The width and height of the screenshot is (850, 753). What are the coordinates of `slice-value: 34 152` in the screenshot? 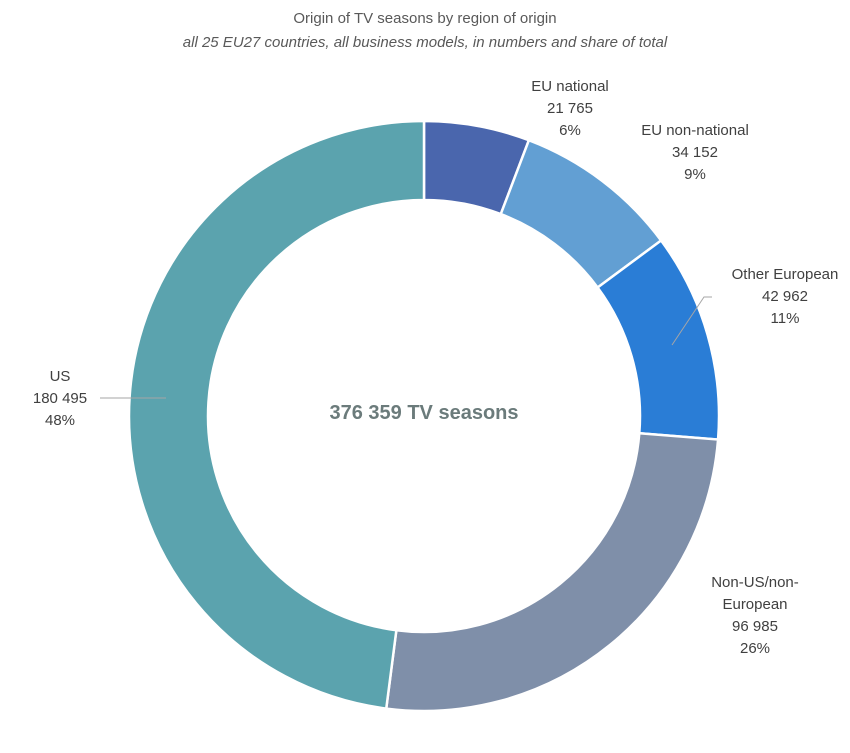 It's located at (695, 152).